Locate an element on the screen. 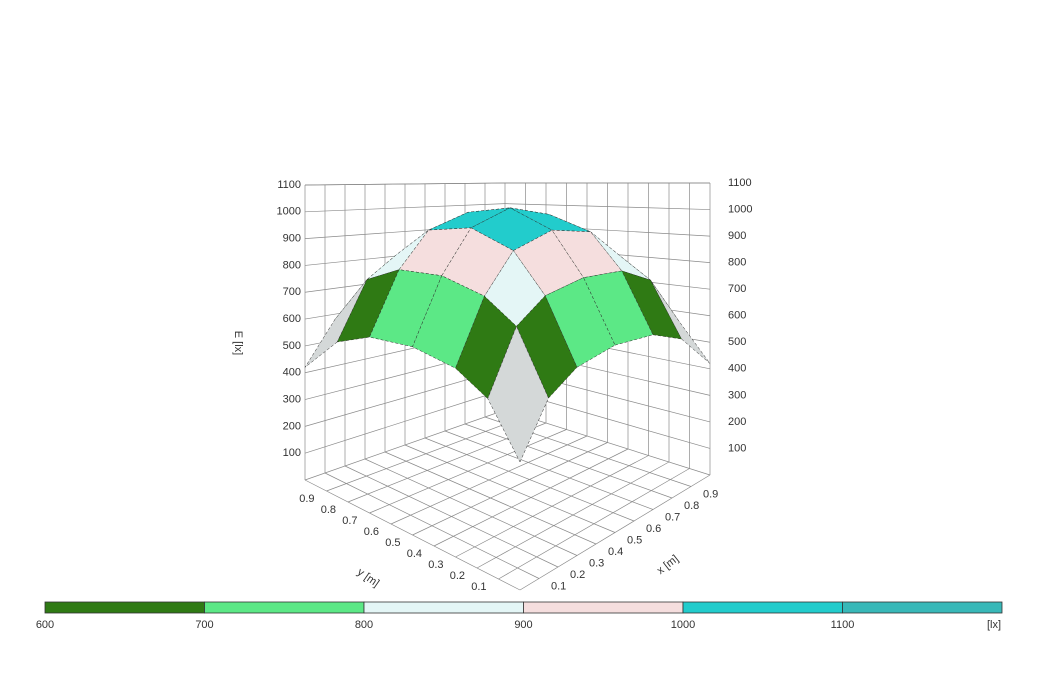  x-axis-label: x [m] is located at coordinates (668, 565).